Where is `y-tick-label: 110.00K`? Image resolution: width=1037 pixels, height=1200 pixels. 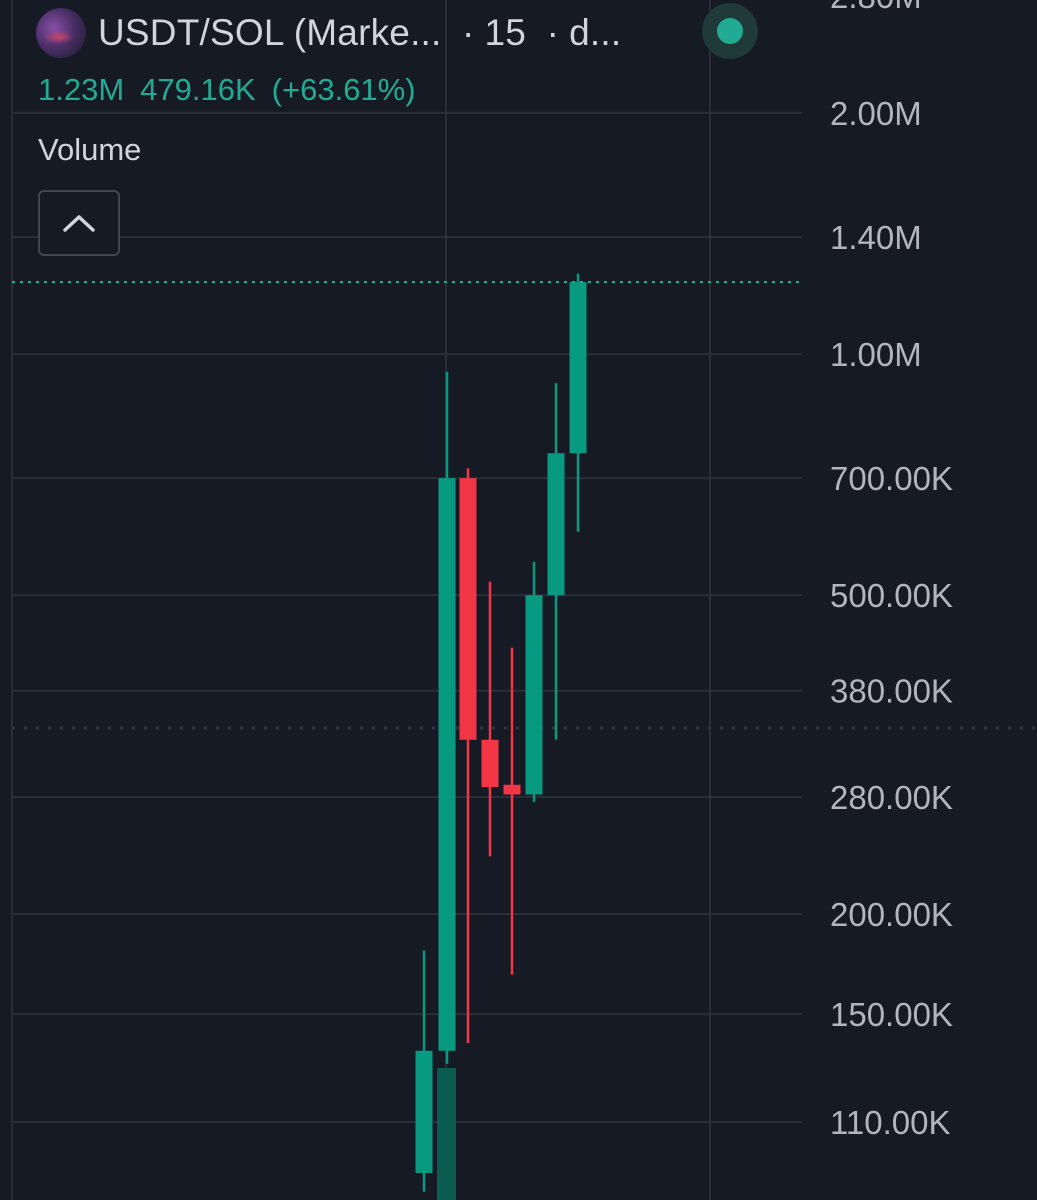
y-tick-label: 110.00K is located at coordinates (890, 1122).